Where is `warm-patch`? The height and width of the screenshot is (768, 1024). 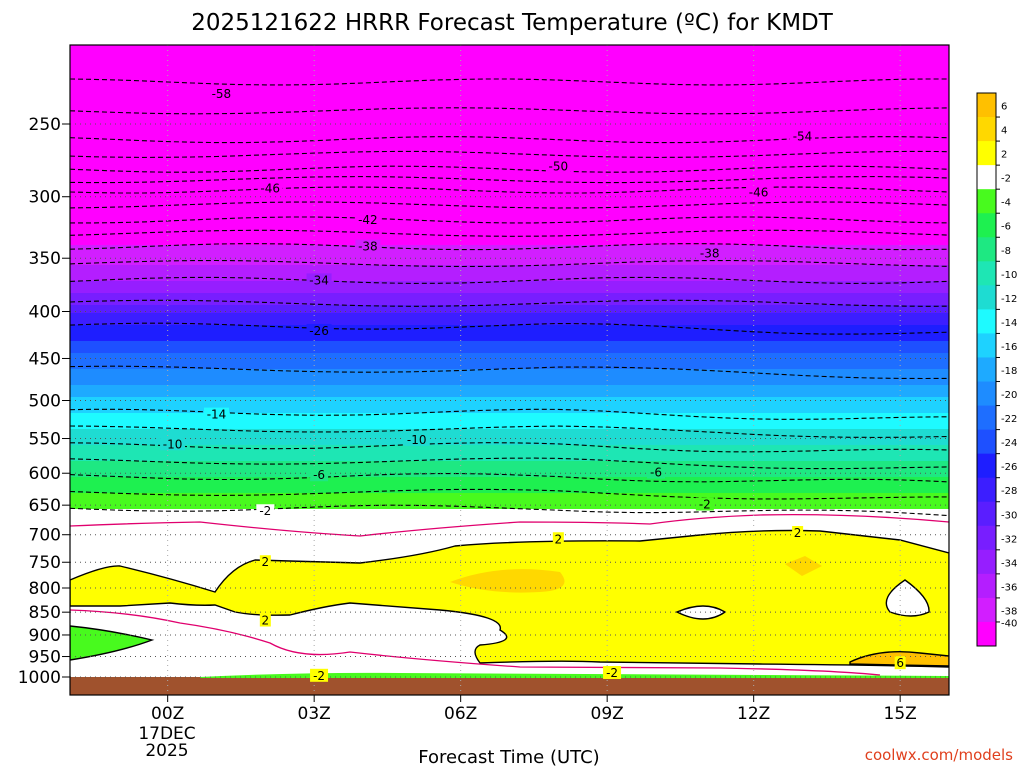 warm-patch is located at coordinates (507, 581).